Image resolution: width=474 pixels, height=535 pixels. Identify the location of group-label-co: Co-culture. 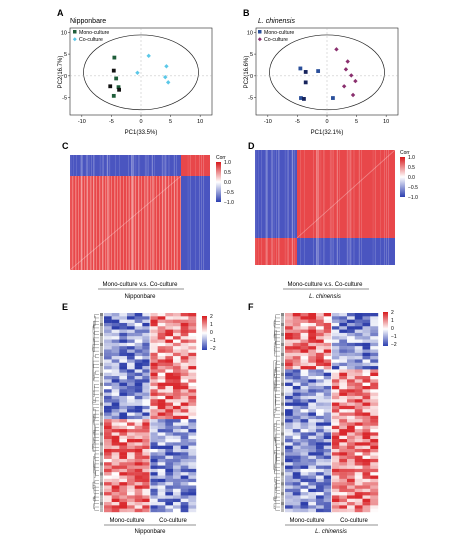
(173, 521).